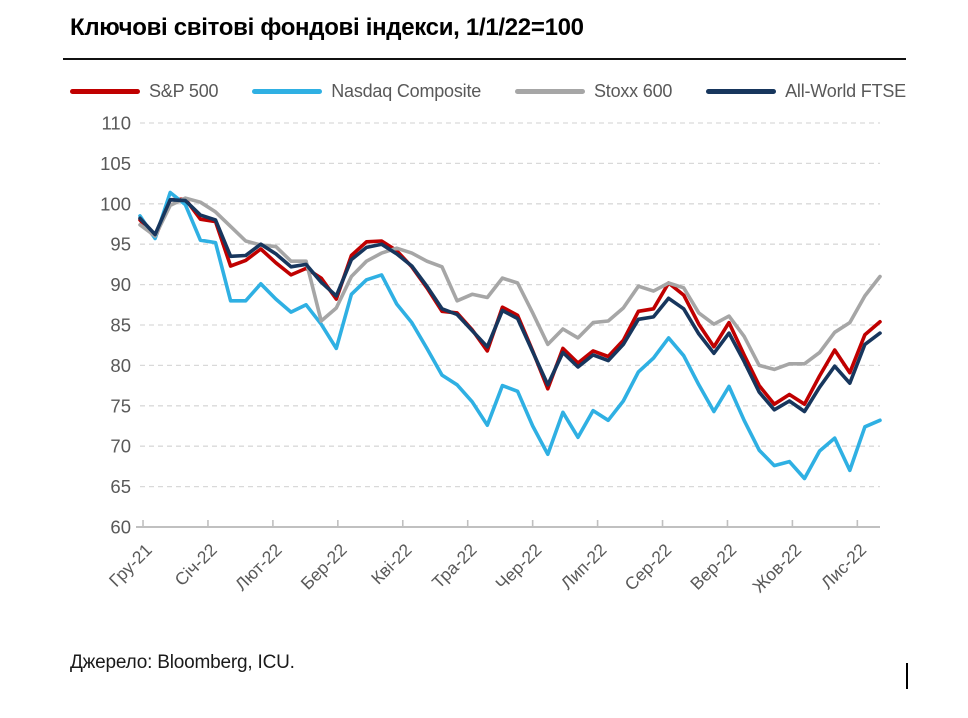  What do you see at coordinates (120, 244) in the screenshot?
I see `y-axis-tick-label: 95` at bounding box center [120, 244].